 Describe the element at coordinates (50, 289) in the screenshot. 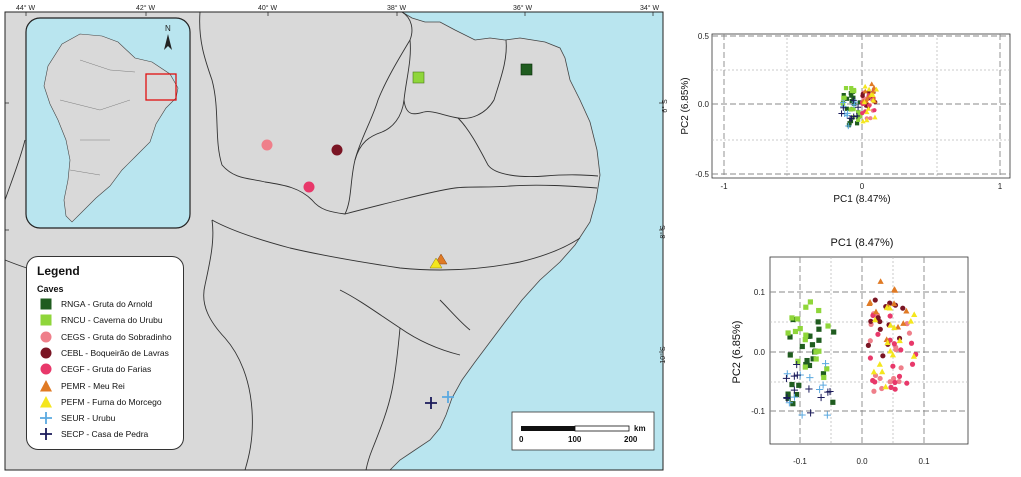

I see `legend-subtitle: Caves` at that location.